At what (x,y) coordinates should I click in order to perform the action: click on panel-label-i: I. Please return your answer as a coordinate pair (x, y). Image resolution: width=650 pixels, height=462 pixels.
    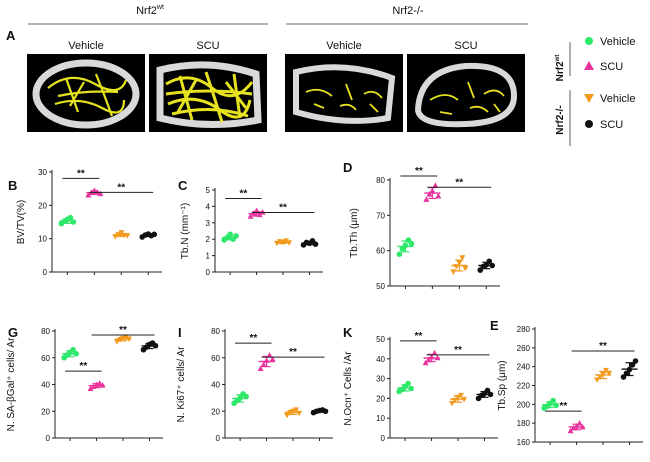
    Looking at the image, I should click on (180, 332).